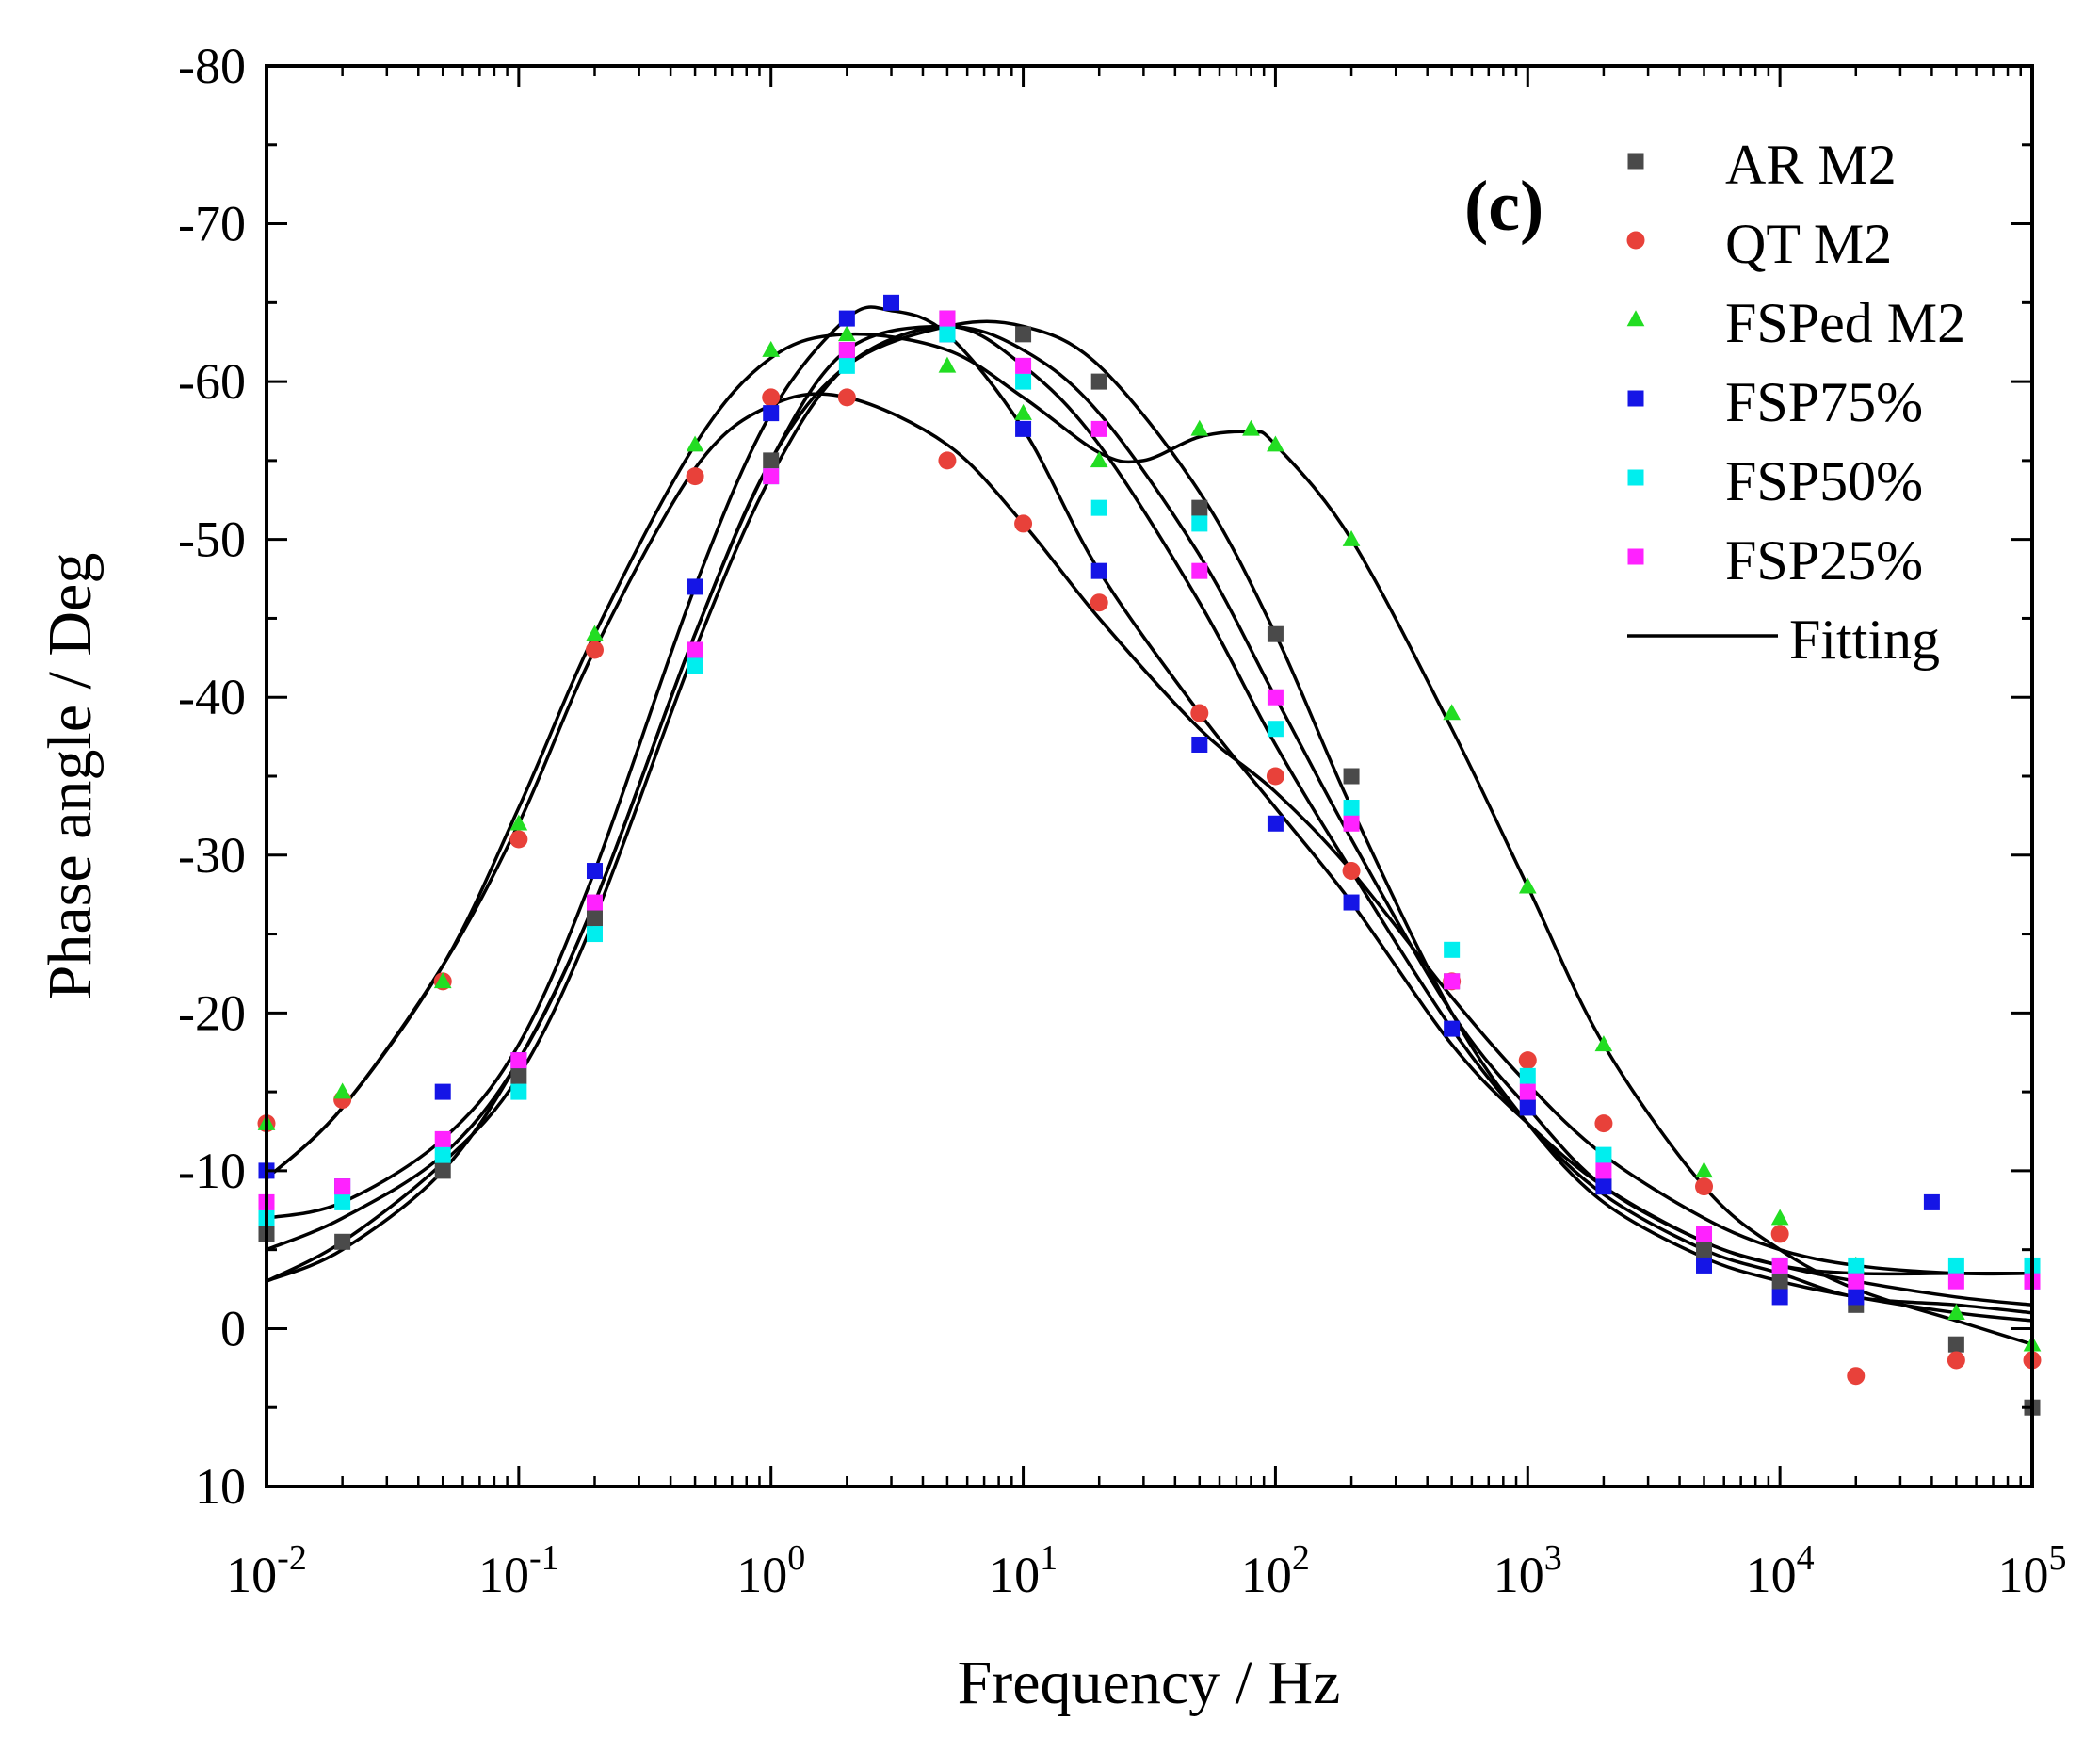  Describe the element at coordinates (70, 776) in the screenshot. I see `y-axis-title: Phase angle / Deg` at that location.